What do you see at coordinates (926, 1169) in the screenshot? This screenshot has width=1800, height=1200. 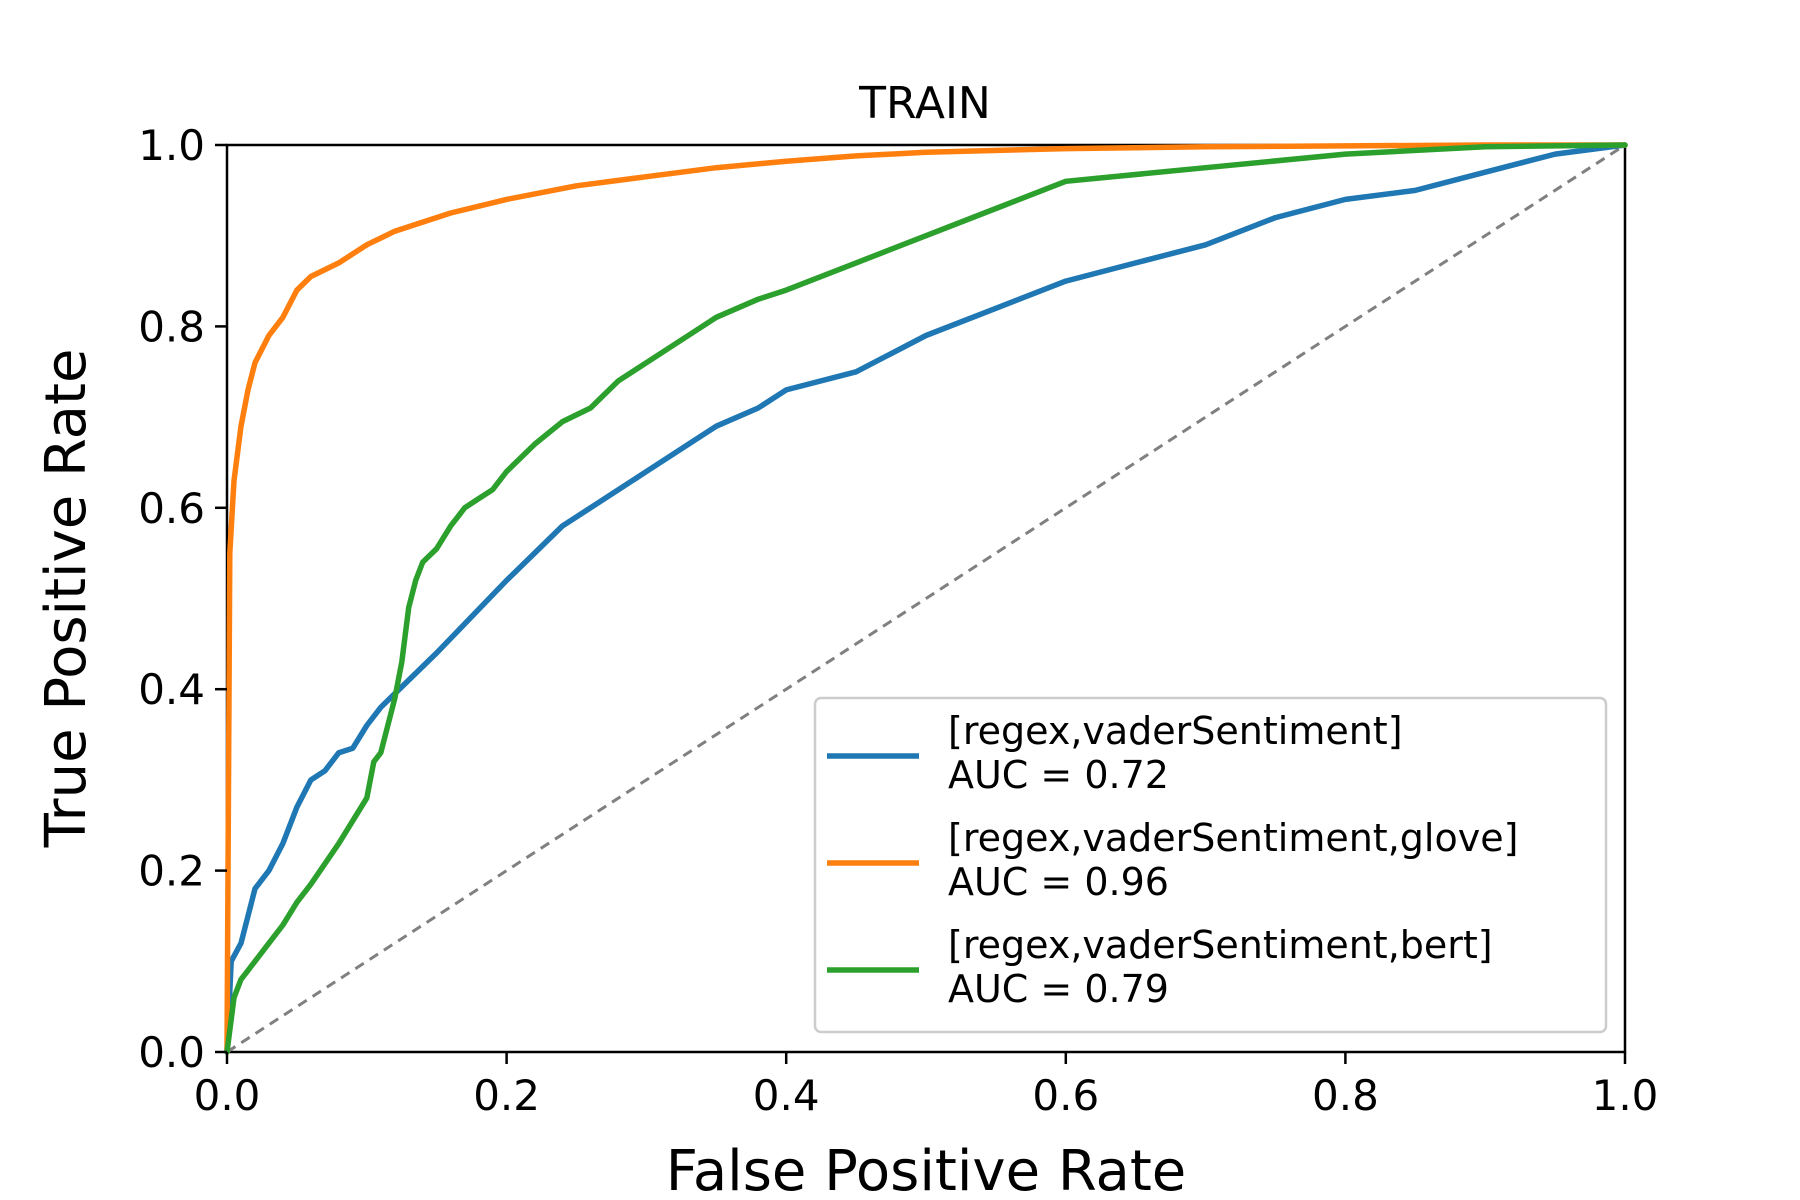 I see `x-axis-label: False Positive Rate` at bounding box center [926, 1169].